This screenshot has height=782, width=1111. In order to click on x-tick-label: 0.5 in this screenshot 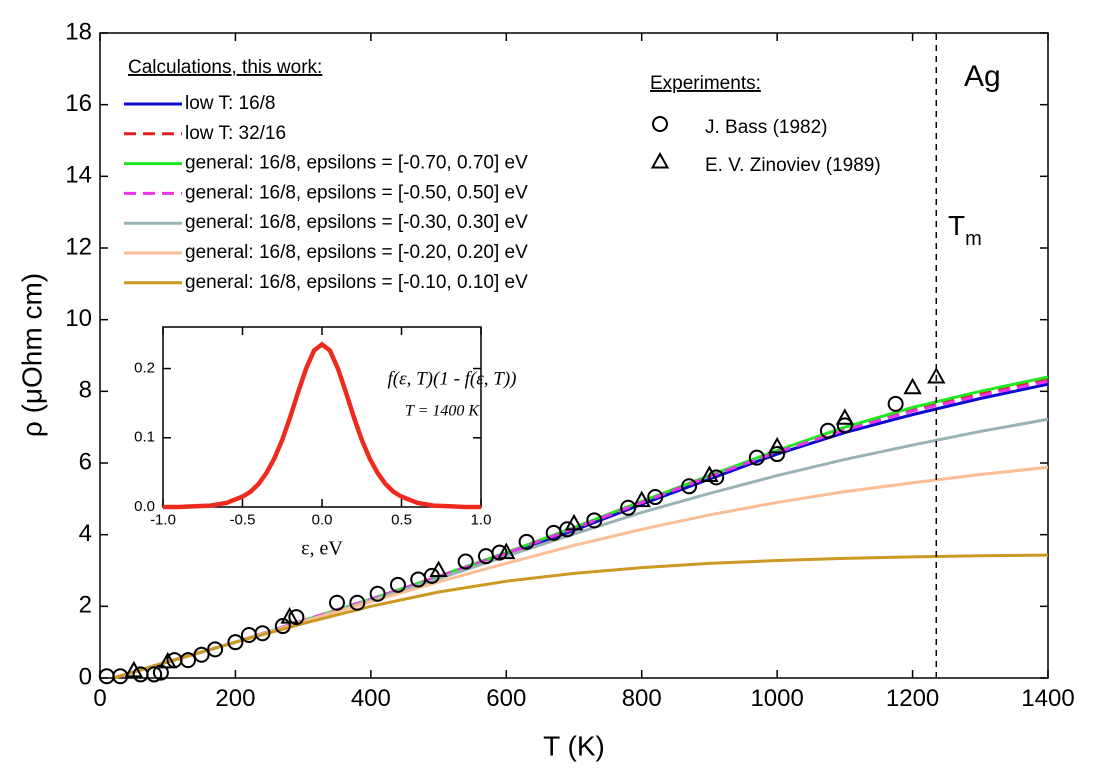, I will do `click(401, 519)`.